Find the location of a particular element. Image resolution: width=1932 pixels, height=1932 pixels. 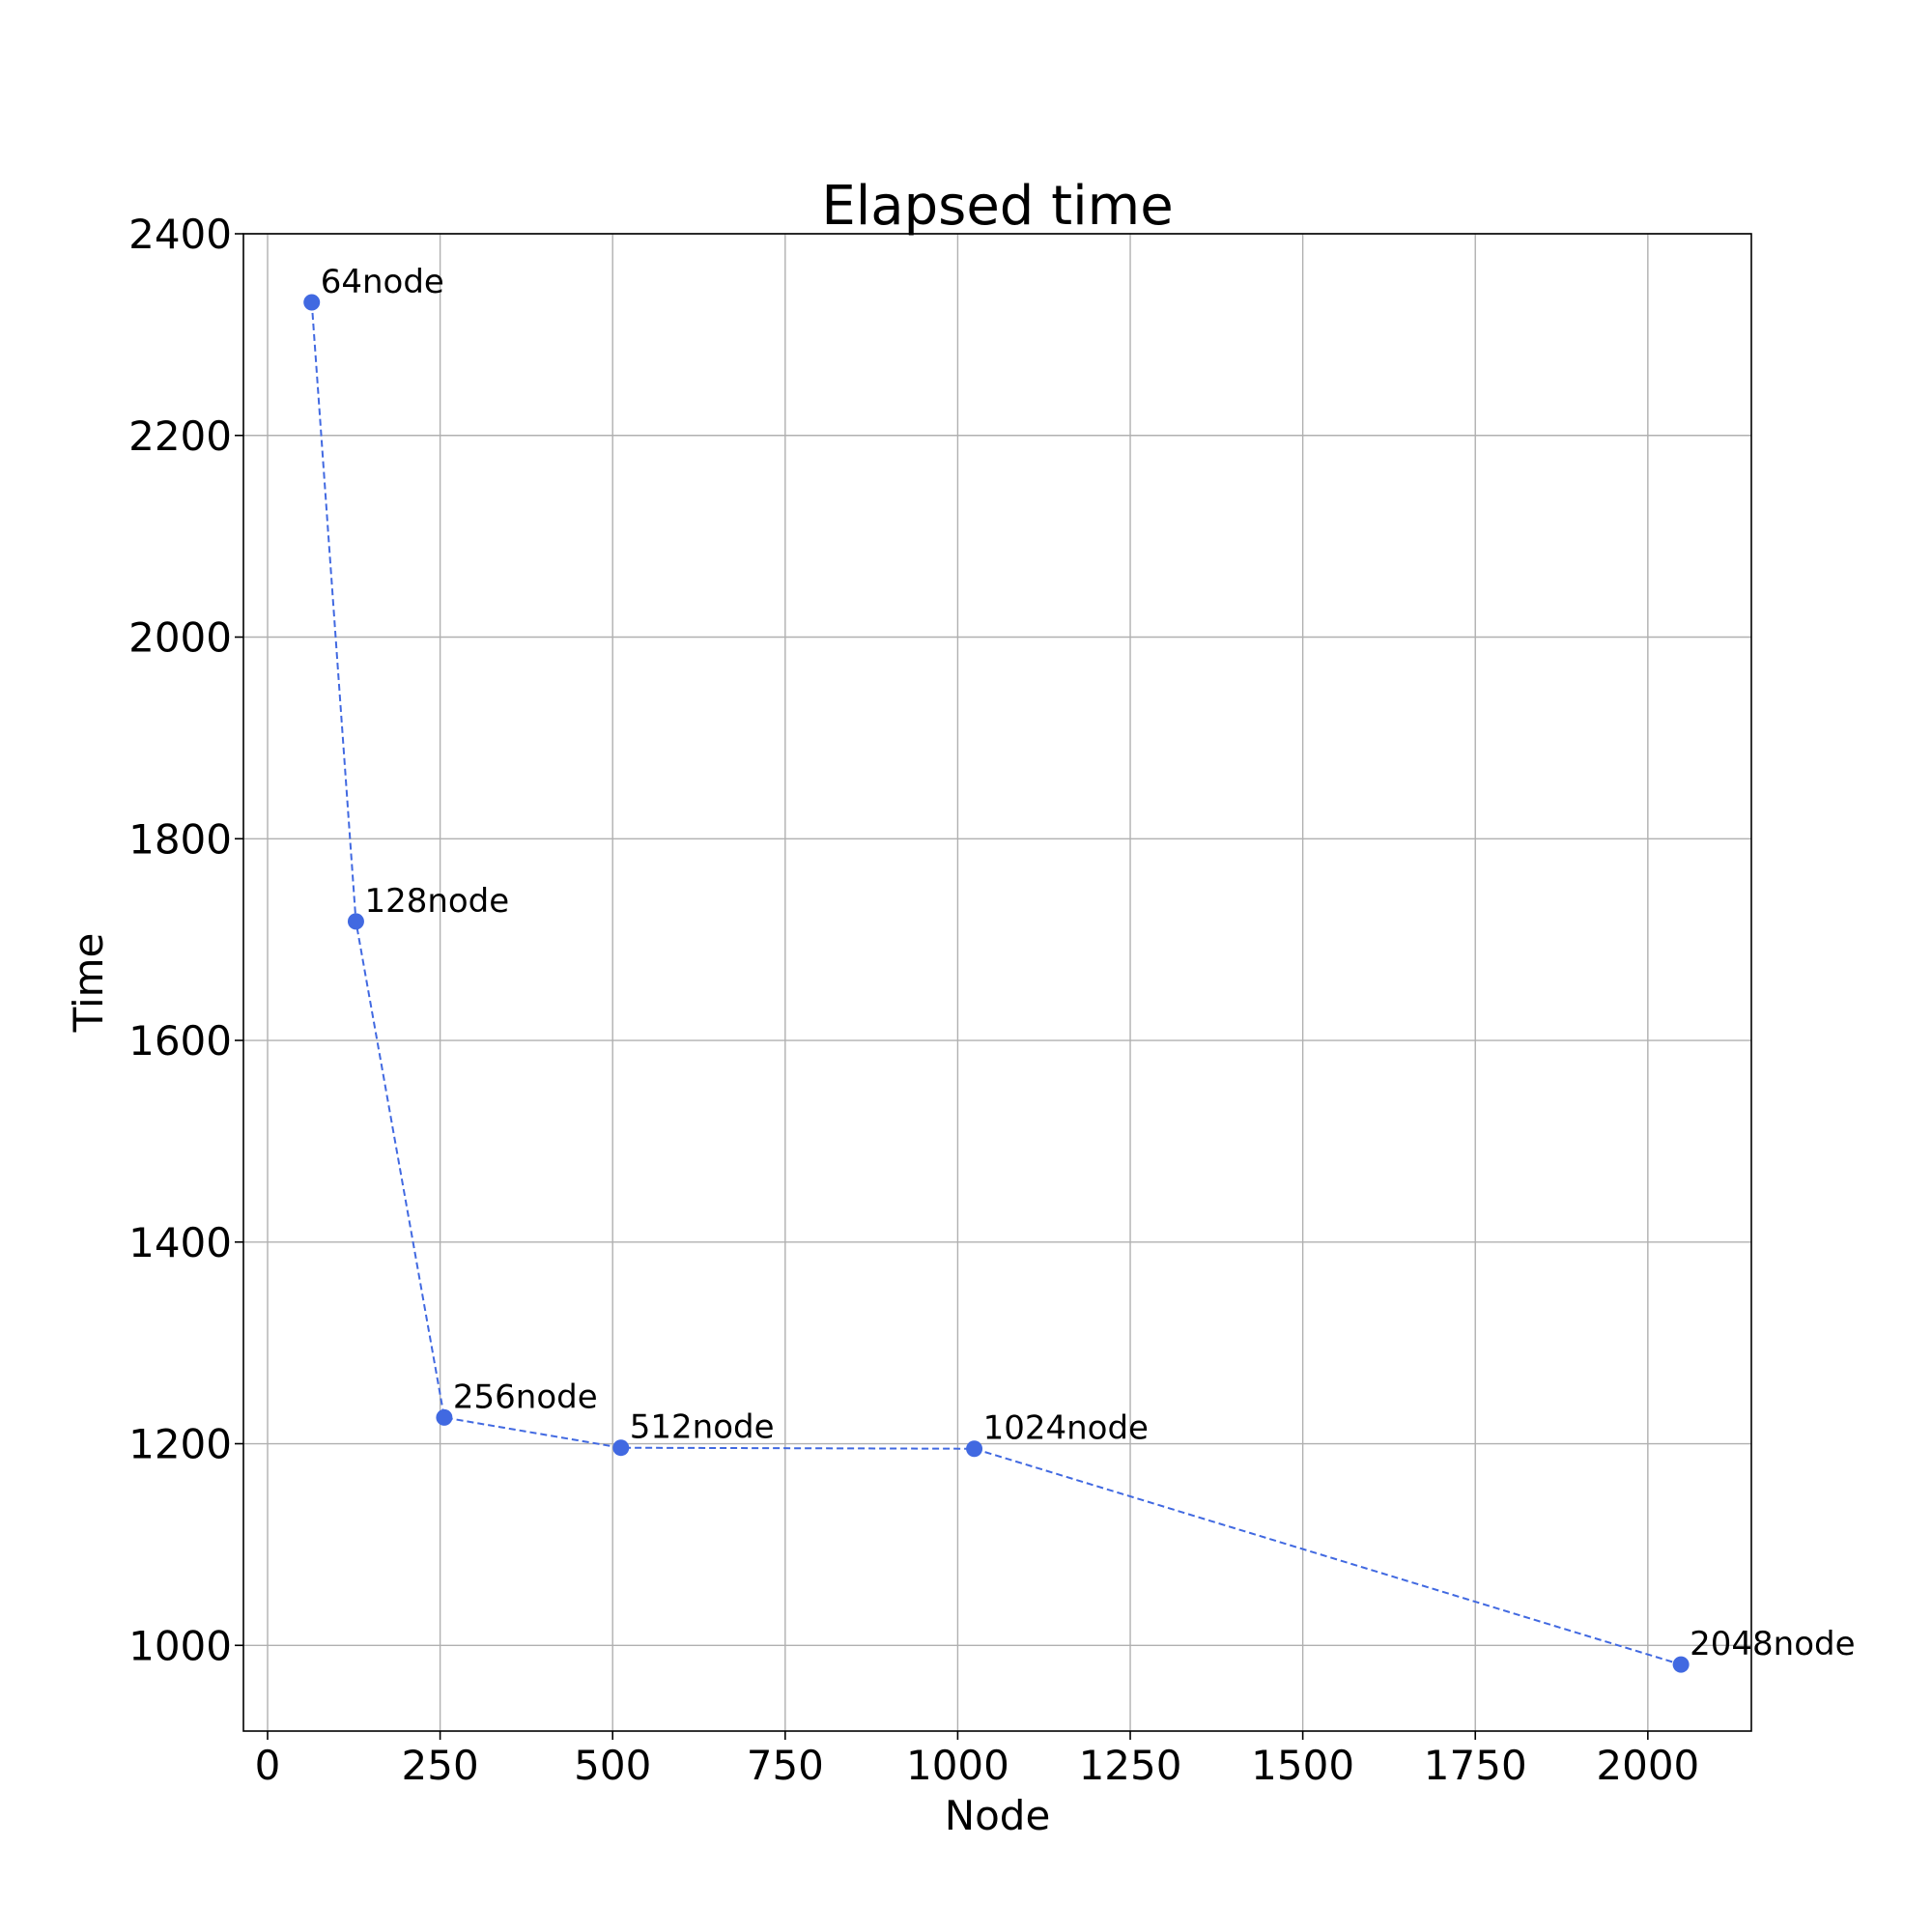

y-tick-label: 1400 is located at coordinates (180, 1242).